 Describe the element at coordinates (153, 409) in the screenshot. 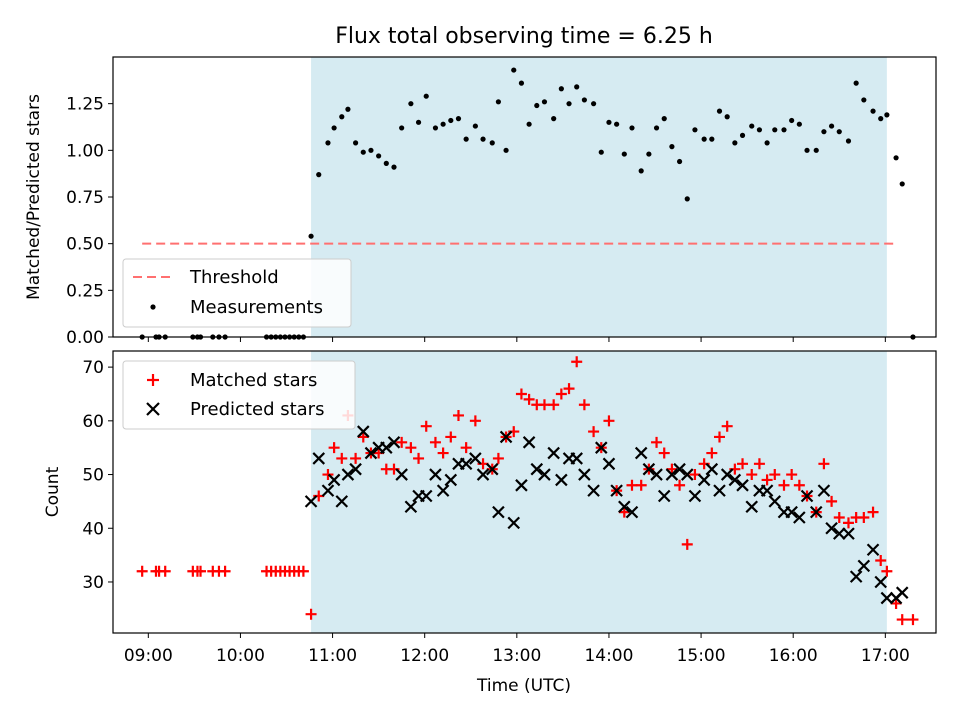

I see `legend-predicted-swatch` at that location.